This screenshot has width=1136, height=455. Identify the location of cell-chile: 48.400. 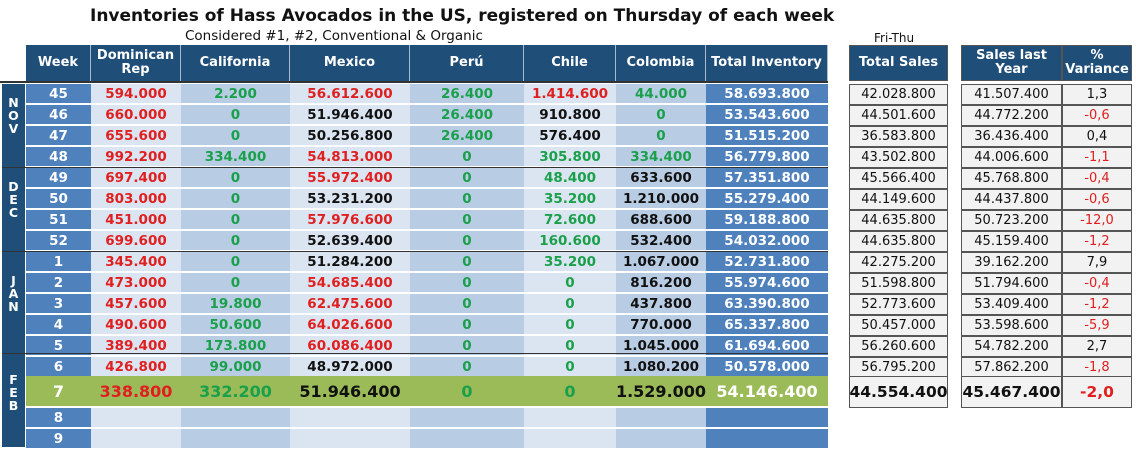
(570, 178).